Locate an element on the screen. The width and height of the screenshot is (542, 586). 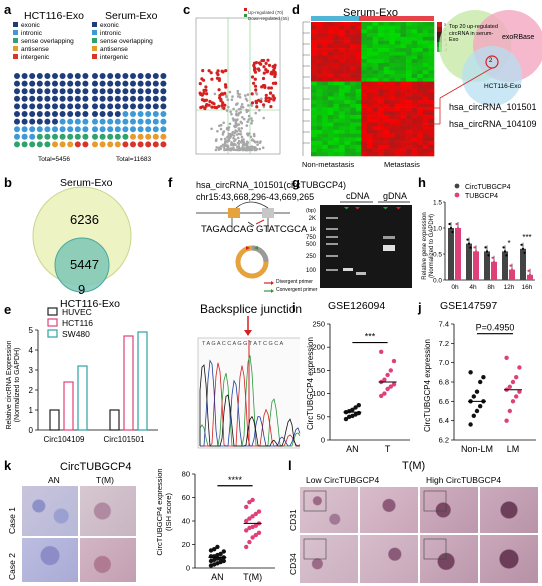
ihc-image-low-cd34-b is located at coordinates (389, 559).